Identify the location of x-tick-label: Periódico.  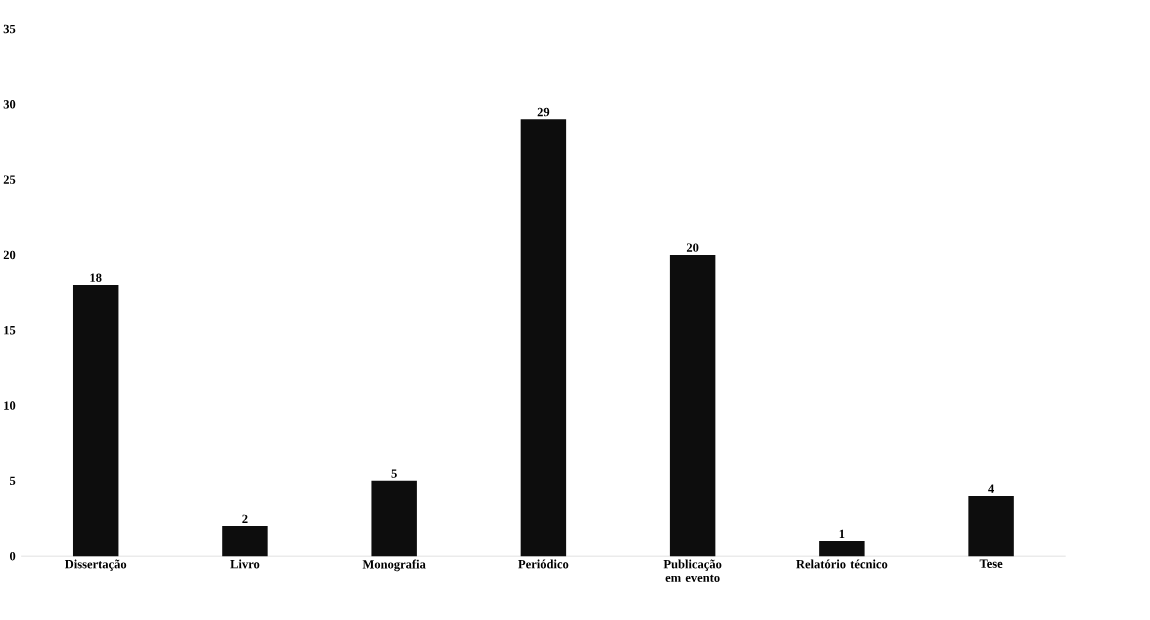
(543, 564).